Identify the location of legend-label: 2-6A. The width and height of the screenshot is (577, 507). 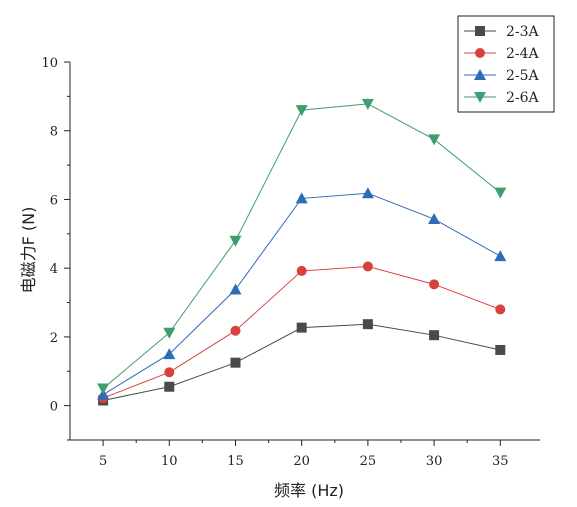
(523, 98).